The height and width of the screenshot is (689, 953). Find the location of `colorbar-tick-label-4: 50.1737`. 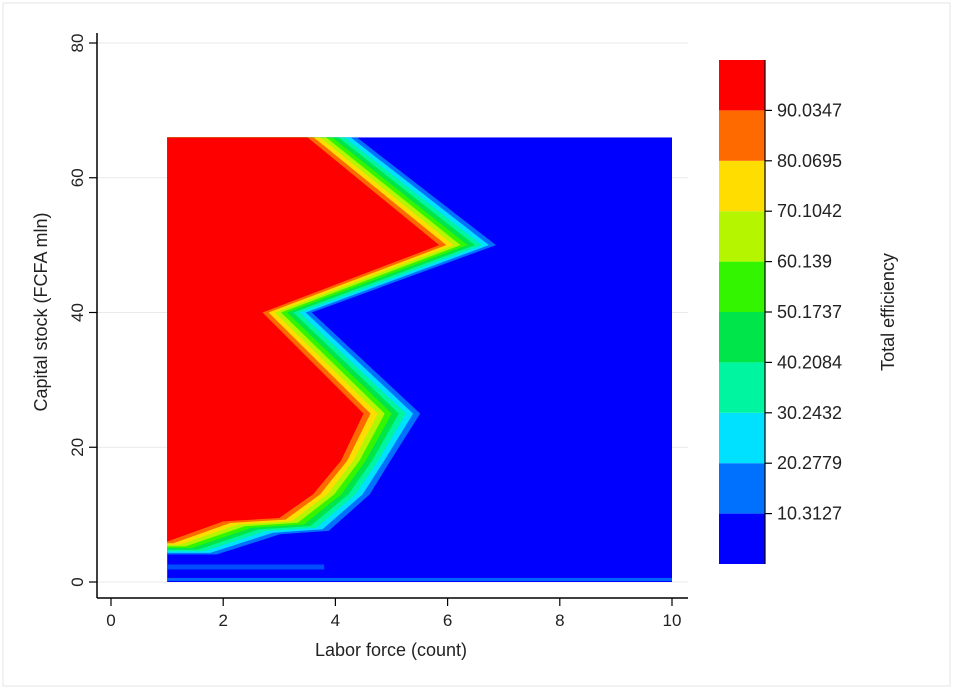

colorbar-tick-label-4: 50.1737 is located at coordinates (809, 312).